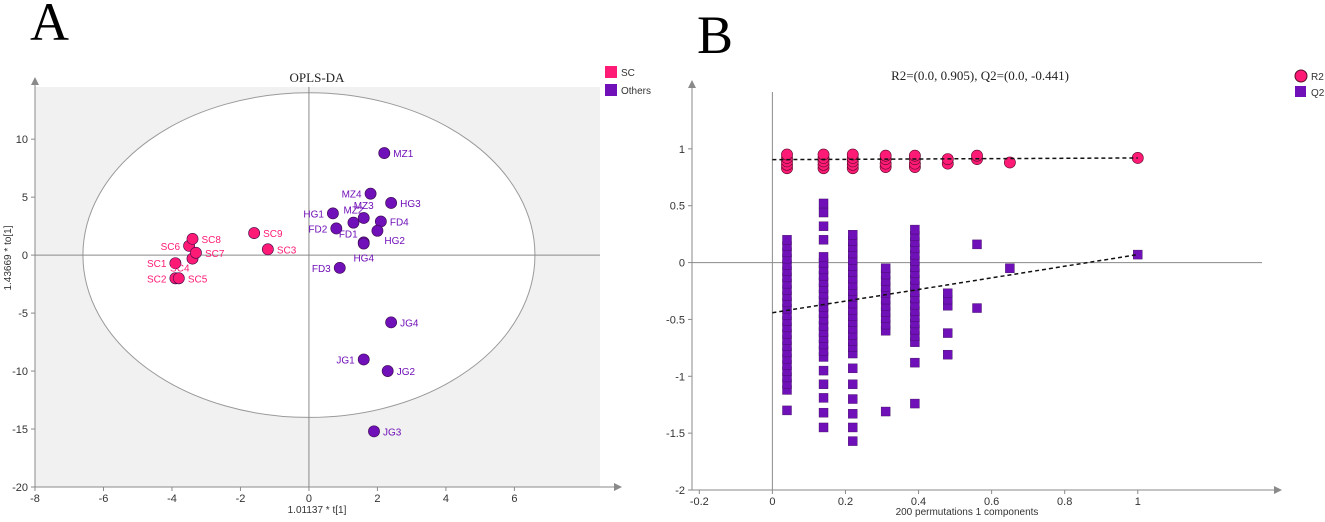  Describe the element at coordinates (446, 499) in the screenshot. I see `x-tick-label: 4` at that location.